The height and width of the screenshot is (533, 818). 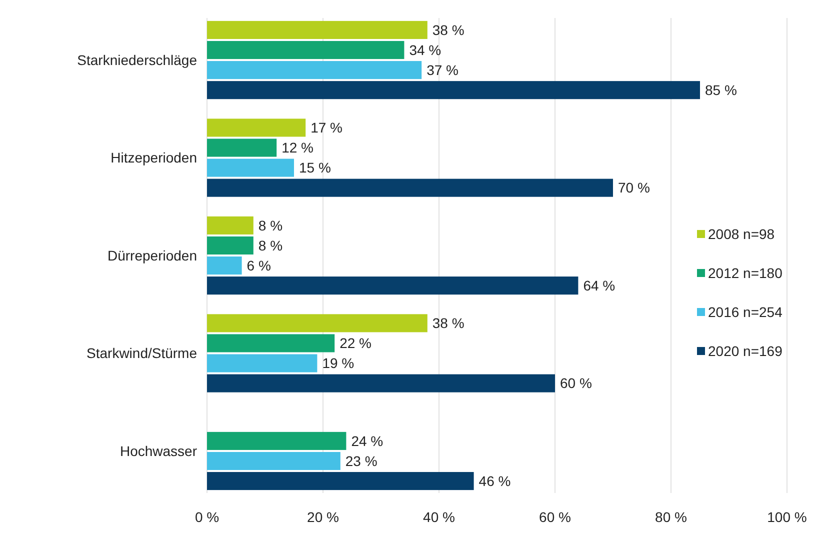 I want to click on data-label: 12 %, so click(x=298, y=148).